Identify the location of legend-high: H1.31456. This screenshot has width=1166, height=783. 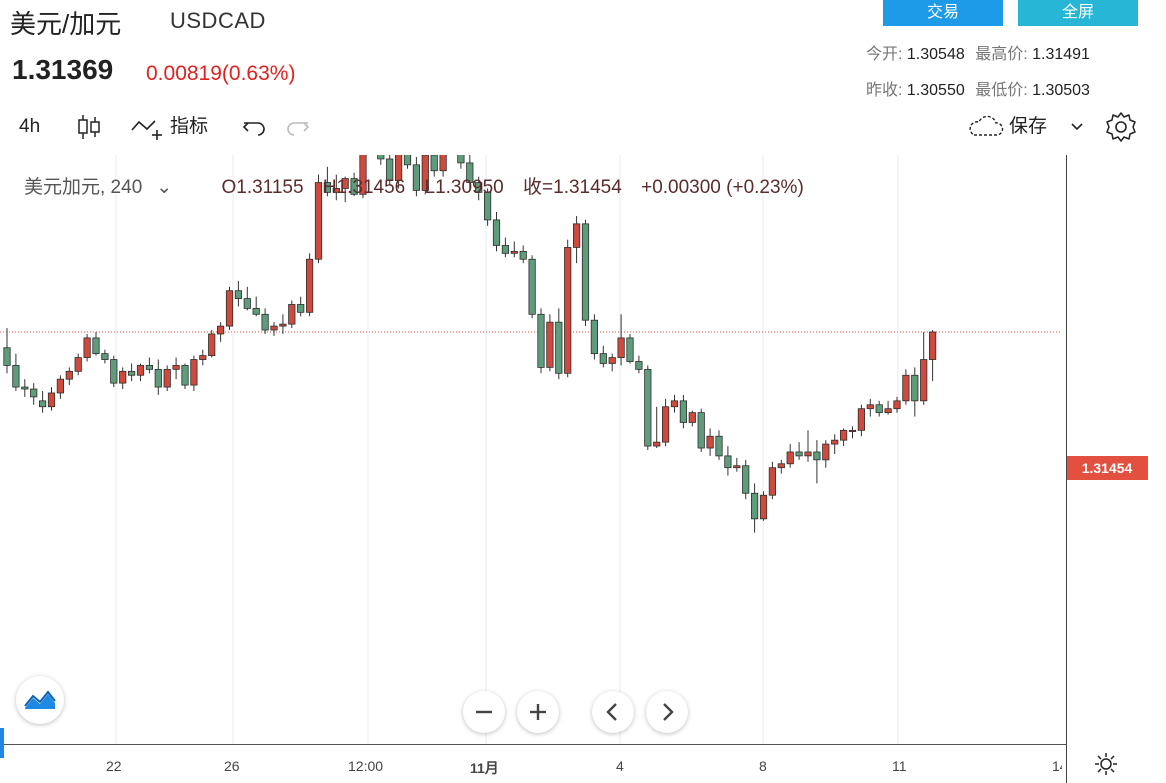
(364, 187).